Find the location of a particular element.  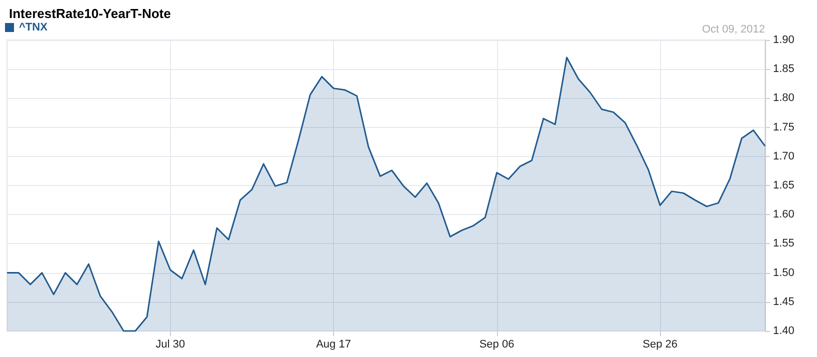

y-tick-label: 1.65 is located at coordinates (783, 186).